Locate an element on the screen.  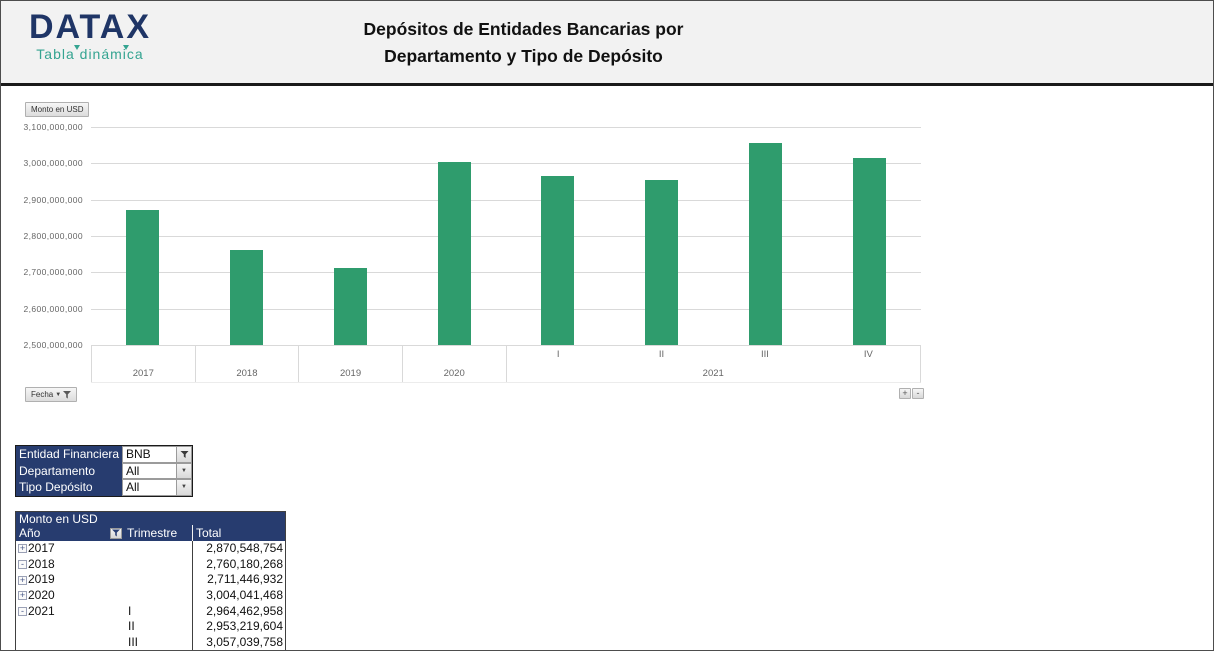
axis-quarter-label: II is located at coordinates (661, 354).